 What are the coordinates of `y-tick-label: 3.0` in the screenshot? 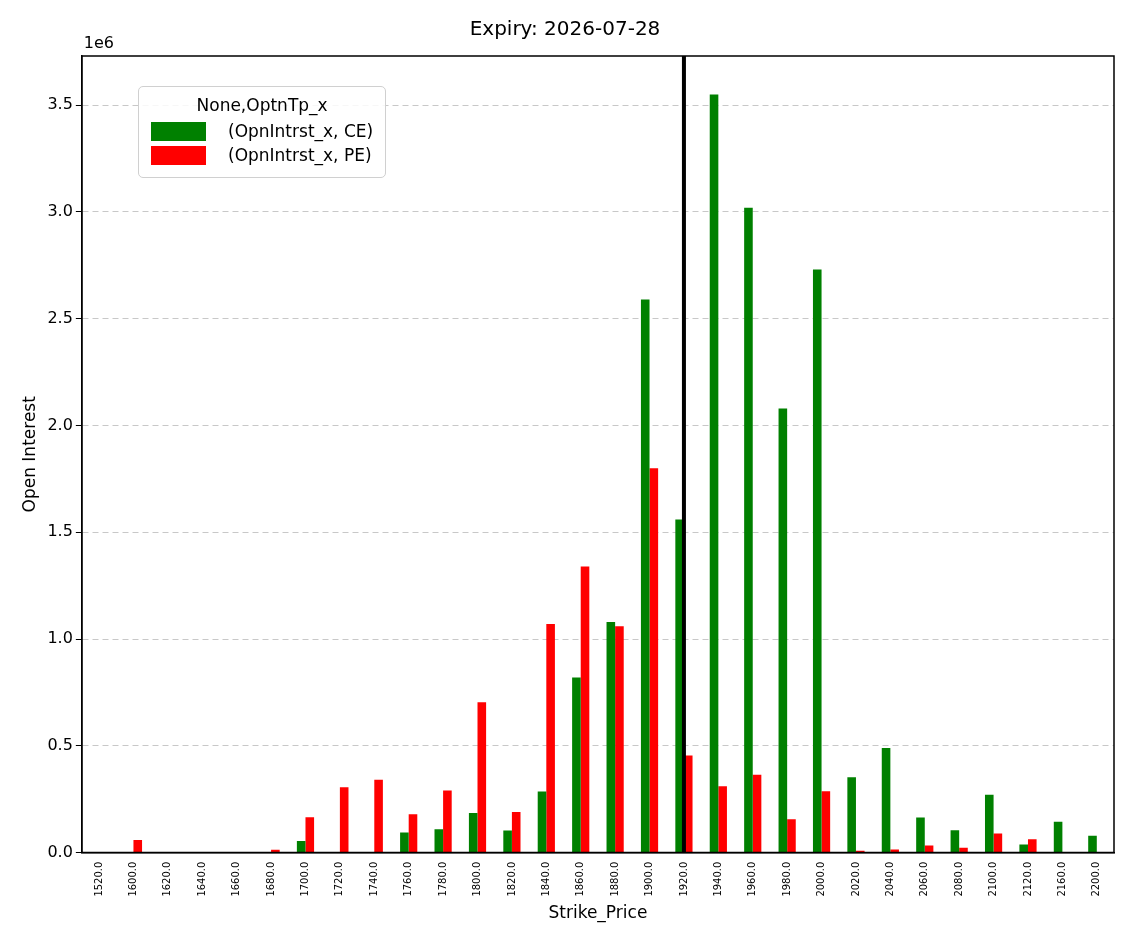 It's located at (60, 211).